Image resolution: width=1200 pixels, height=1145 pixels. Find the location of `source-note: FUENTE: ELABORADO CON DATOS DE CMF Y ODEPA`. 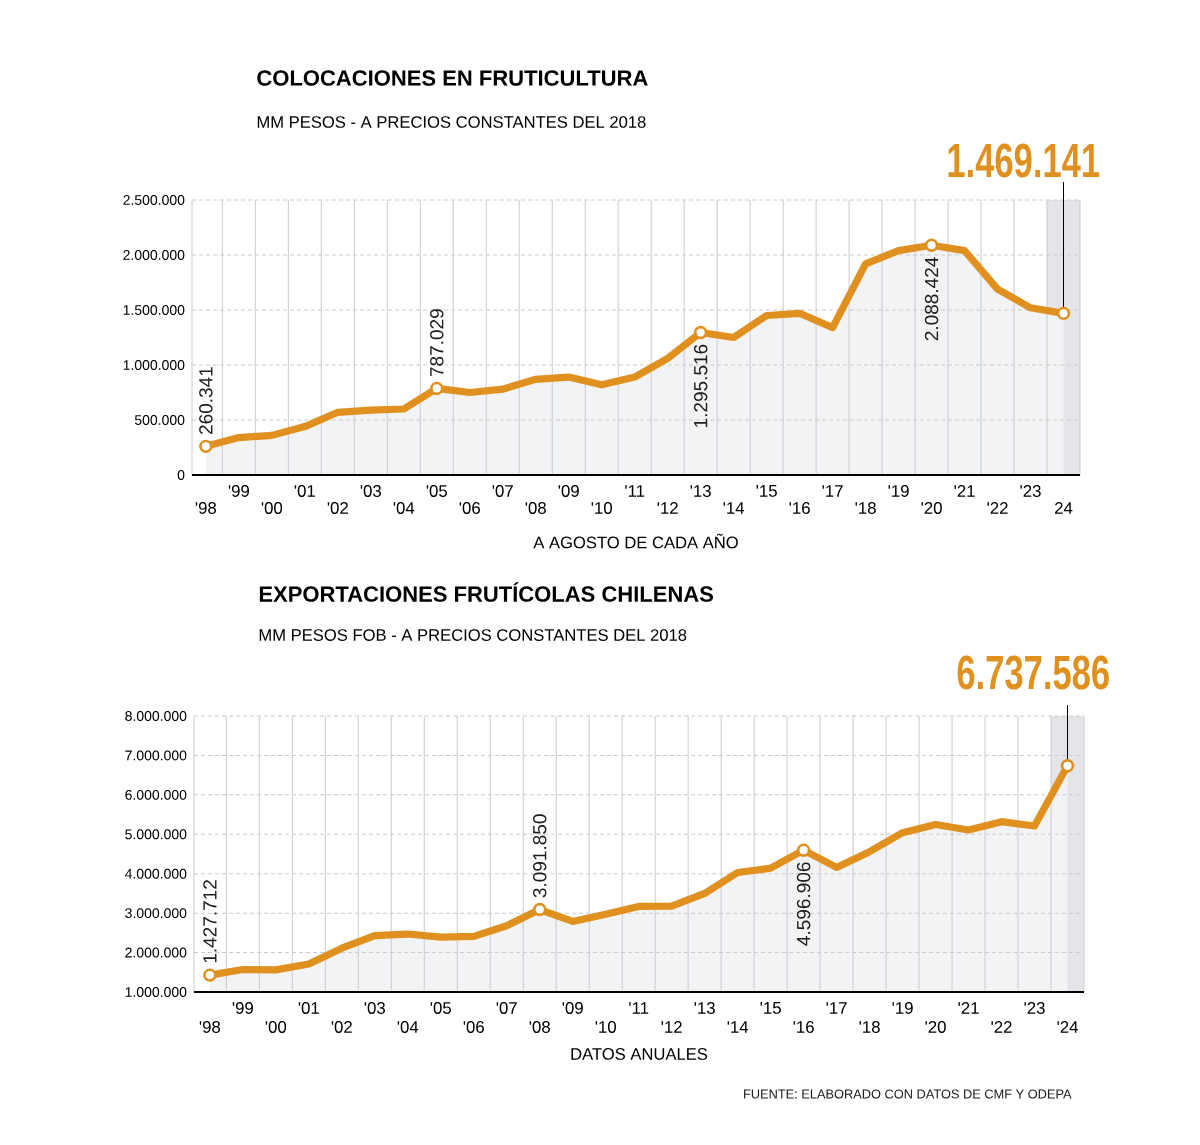

source-note: FUENTE: ELABORADO CON DATOS DE CMF Y ODEPA is located at coordinates (908, 1094).